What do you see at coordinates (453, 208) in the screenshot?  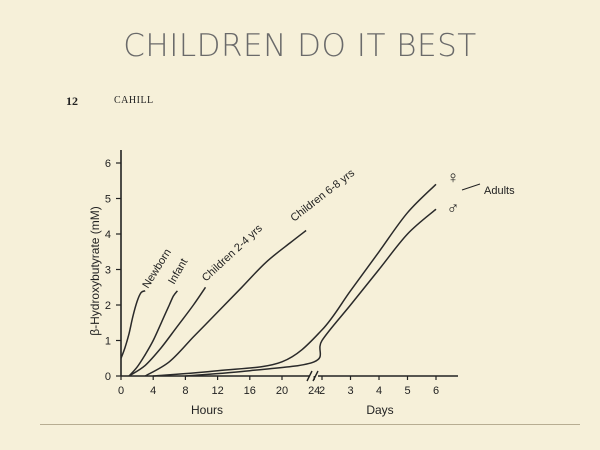 I see `male-symbol: ♂` at bounding box center [453, 208].